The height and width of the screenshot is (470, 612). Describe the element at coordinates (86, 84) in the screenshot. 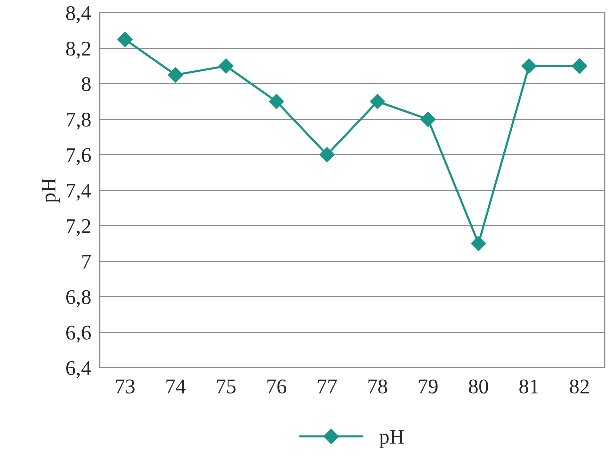

I see `y-tick-label: 8` at that location.